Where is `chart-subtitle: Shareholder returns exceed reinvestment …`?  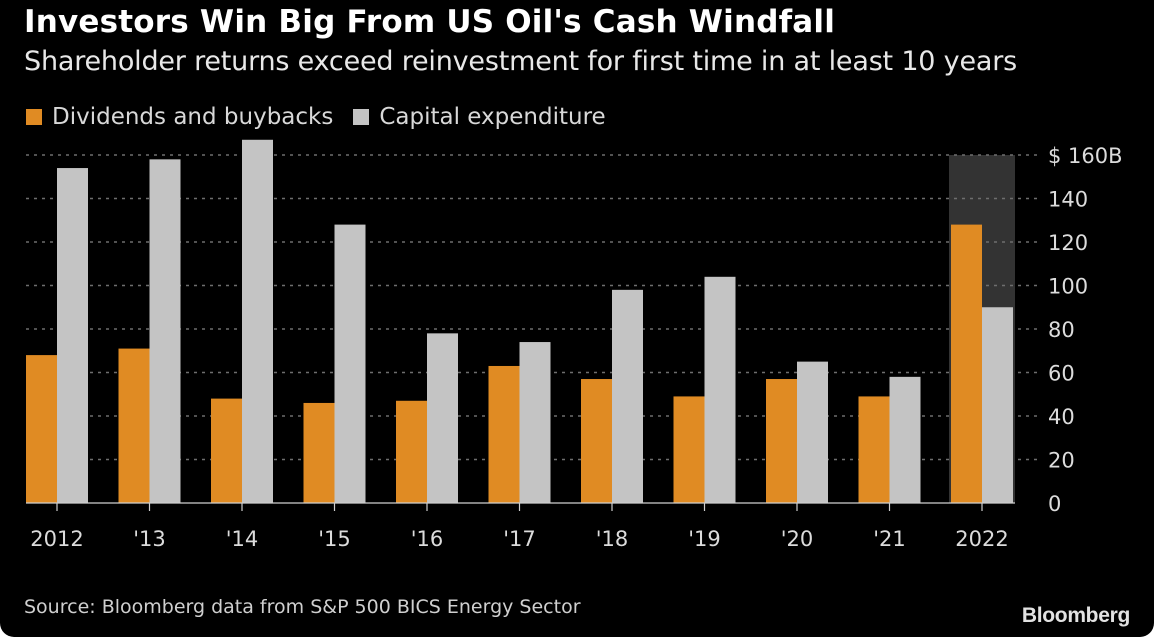
chart-subtitle: Shareholder returns exceed reinvestment … is located at coordinates (520, 61).